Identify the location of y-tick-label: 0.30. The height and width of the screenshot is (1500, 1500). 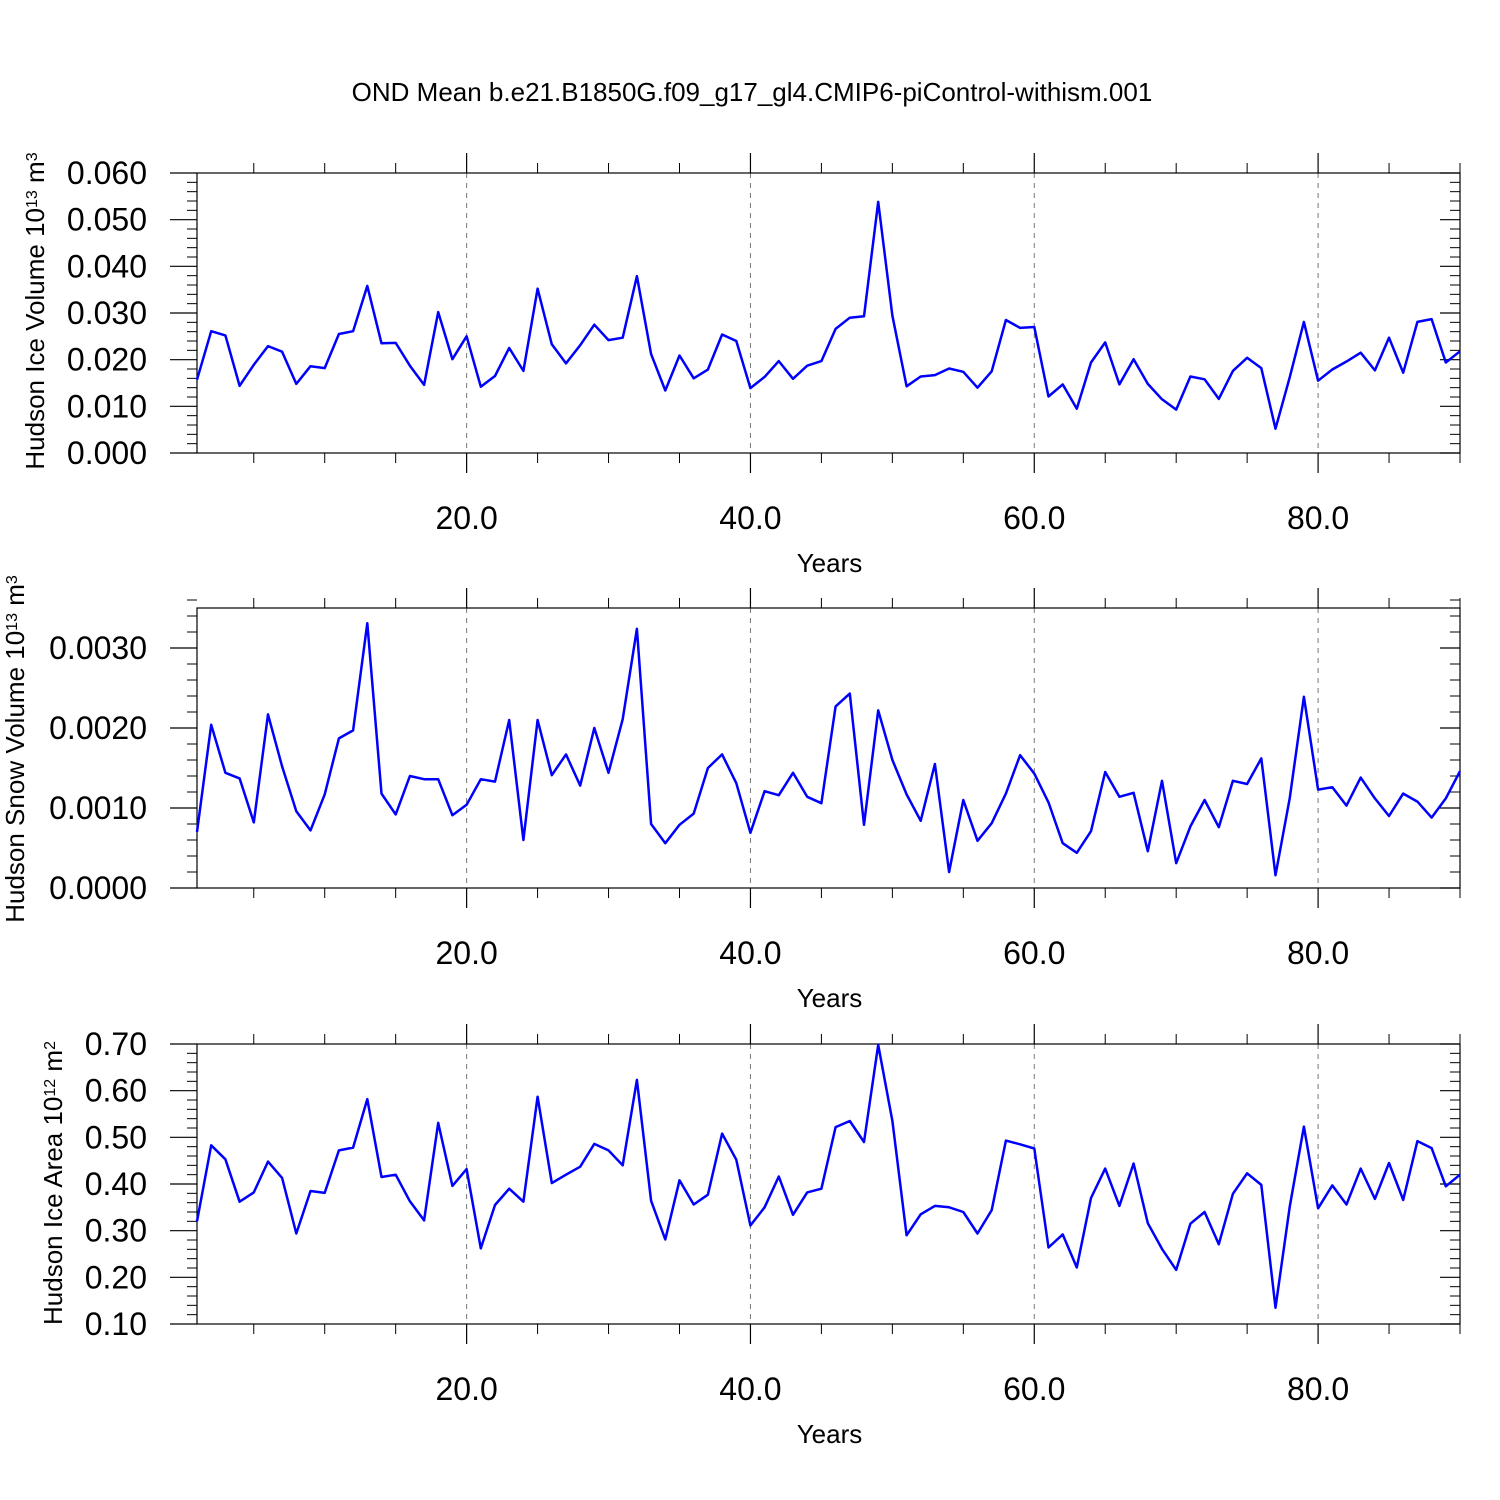
(116, 1231).